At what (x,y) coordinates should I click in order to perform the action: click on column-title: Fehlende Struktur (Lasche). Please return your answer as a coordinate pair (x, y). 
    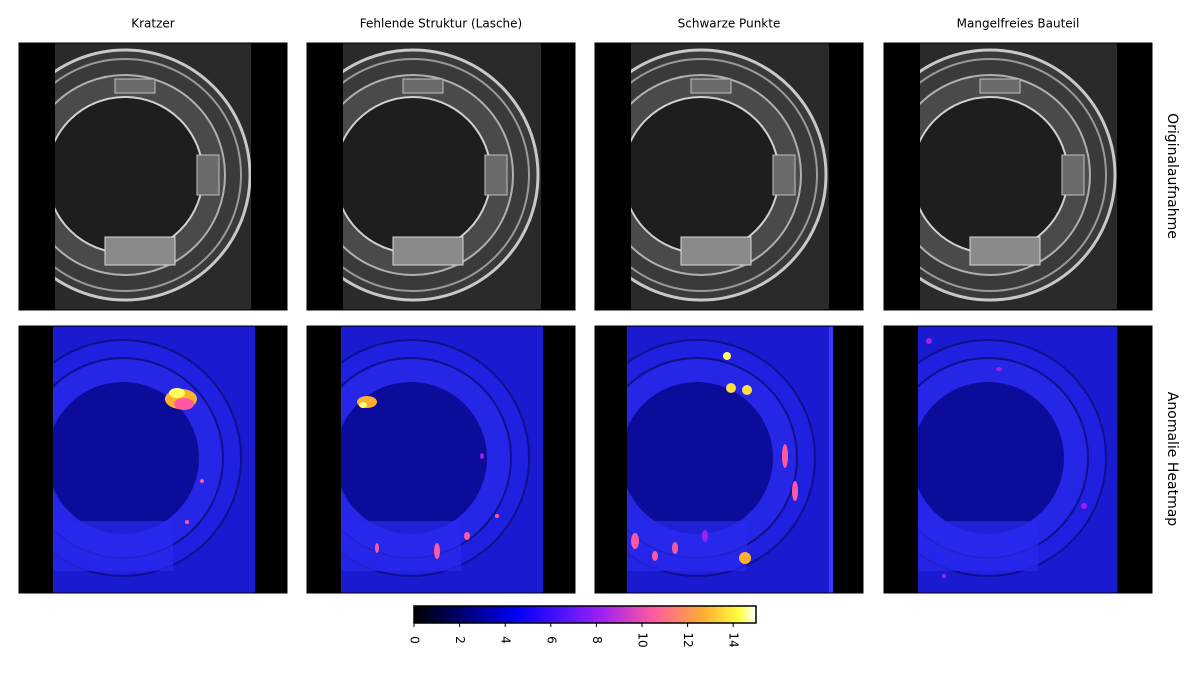
    Looking at the image, I should click on (441, 24).